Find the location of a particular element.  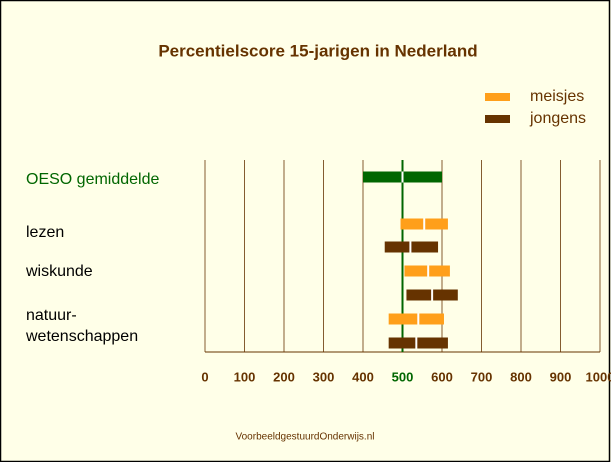

category-label: natuur- wetenschappen is located at coordinates (82, 326).